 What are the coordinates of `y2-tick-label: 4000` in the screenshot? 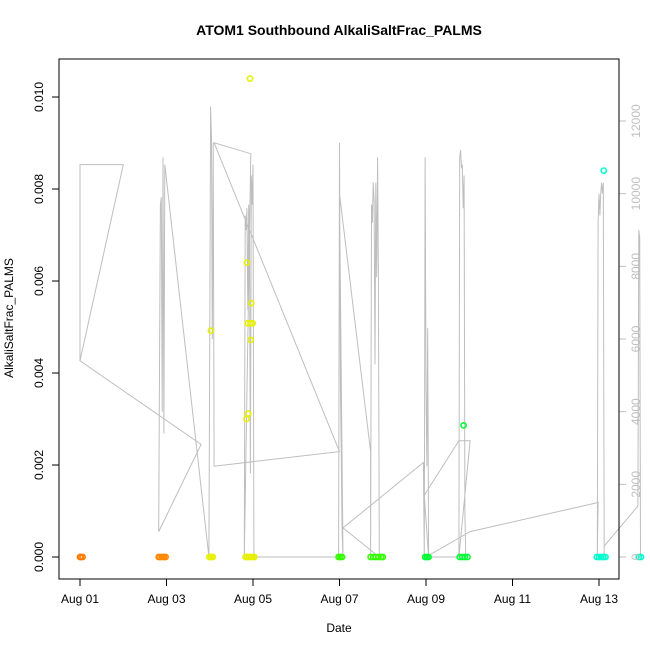 It's located at (636, 411).